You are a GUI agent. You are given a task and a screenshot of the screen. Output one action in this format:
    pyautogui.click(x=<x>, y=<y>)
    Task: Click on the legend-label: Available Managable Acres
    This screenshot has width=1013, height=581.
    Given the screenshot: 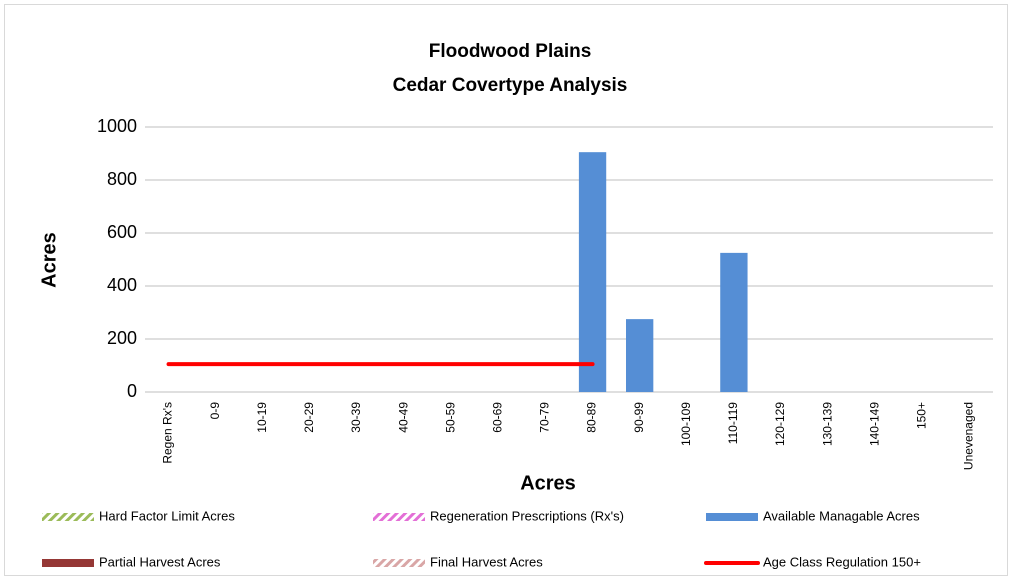 What is the action you would take?
    pyautogui.click(x=841, y=515)
    